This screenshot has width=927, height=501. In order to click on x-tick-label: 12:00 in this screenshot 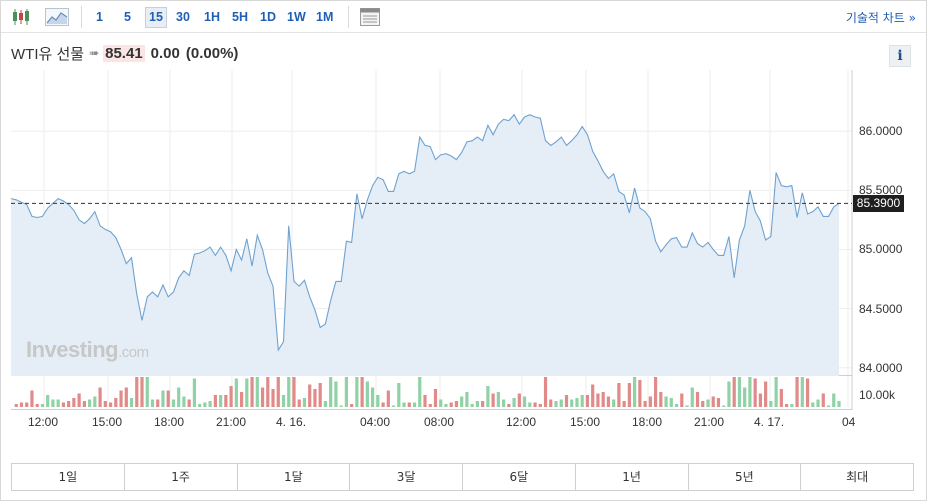, I will do `click(521, 422)`.